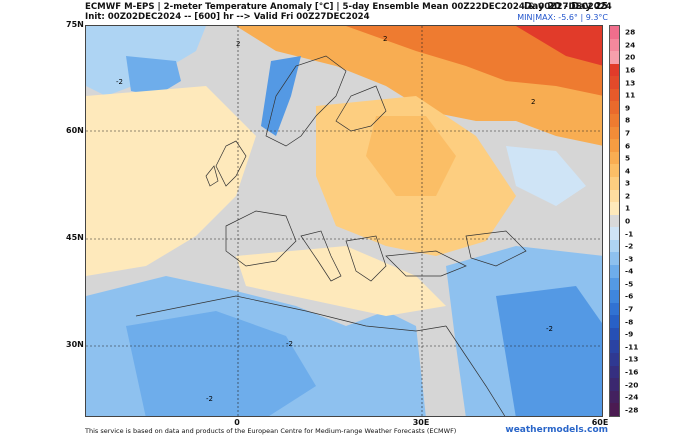 Image resolution: width=700 pixels, height=436 pixels. What do you see at coordinates (632, 347) in the screenshot?
I see `colorbar-tick-label: -11` at bounding box center [632, 347].